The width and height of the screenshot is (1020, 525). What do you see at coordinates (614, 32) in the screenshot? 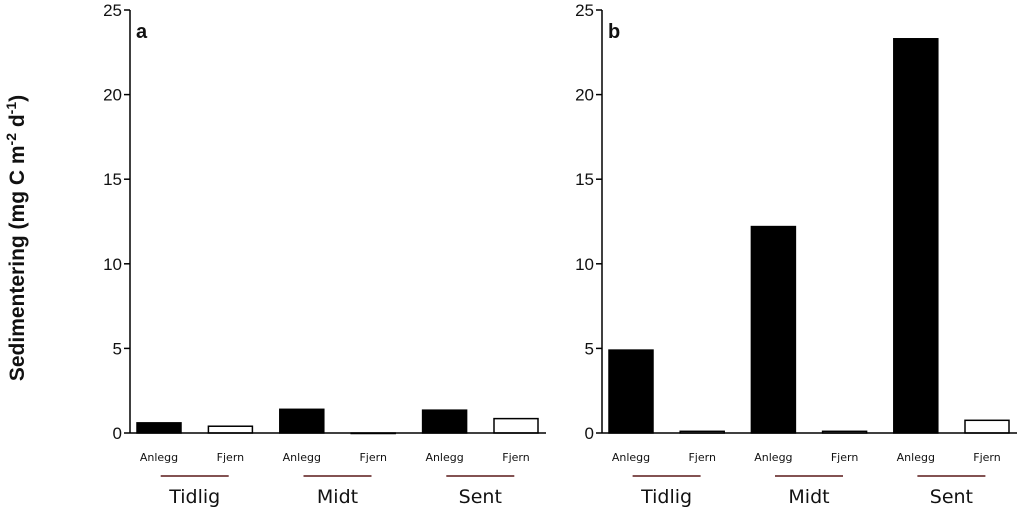
I see `panel-label: b` at bounding box center [614, 32].